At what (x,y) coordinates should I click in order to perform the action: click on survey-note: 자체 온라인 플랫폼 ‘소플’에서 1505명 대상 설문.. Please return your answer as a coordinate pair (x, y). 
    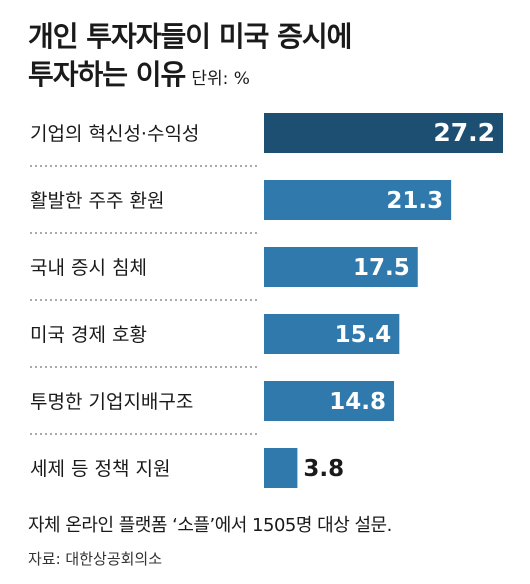
    Looking at the image, I should click on (210, 525).